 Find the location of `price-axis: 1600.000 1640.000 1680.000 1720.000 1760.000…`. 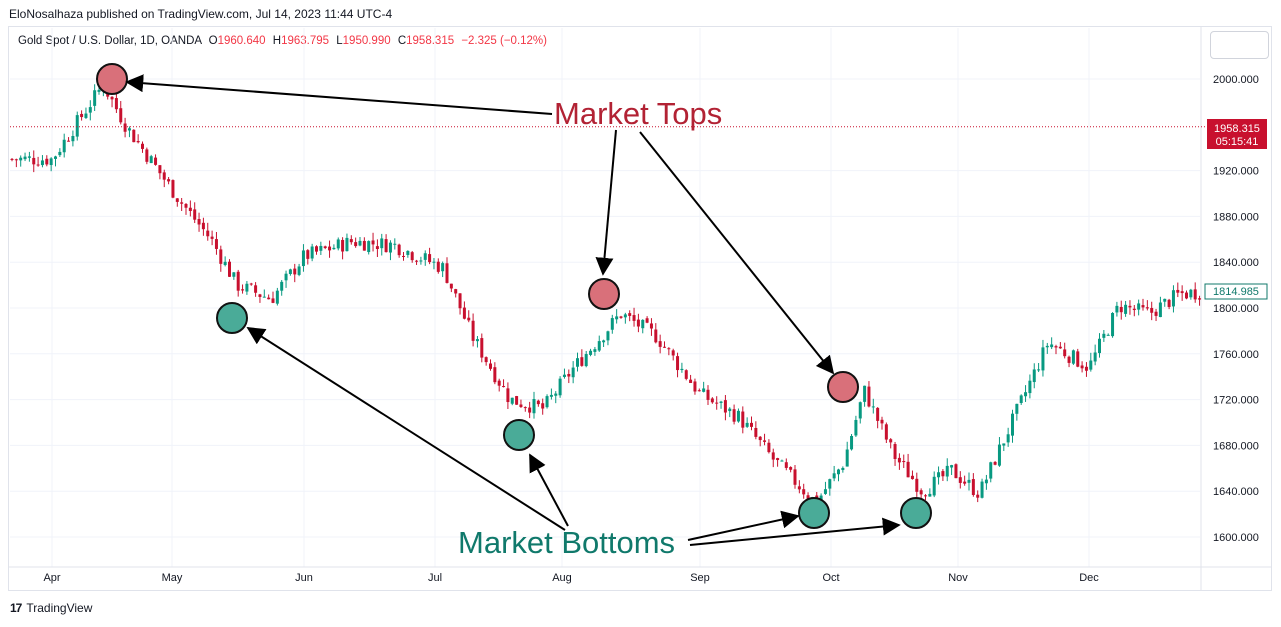

price-axis: 1600.000 1640.000 1680.000 1720.000 1760.000… is located at coordinates (1236, 309).